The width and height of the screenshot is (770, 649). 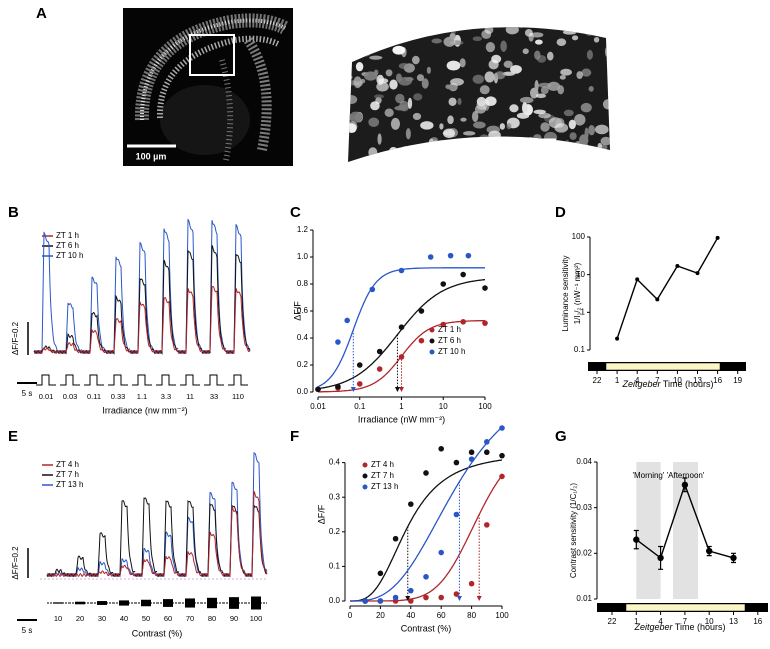 I want to click on x-tick-label: 100, so click(x=485, y=406).